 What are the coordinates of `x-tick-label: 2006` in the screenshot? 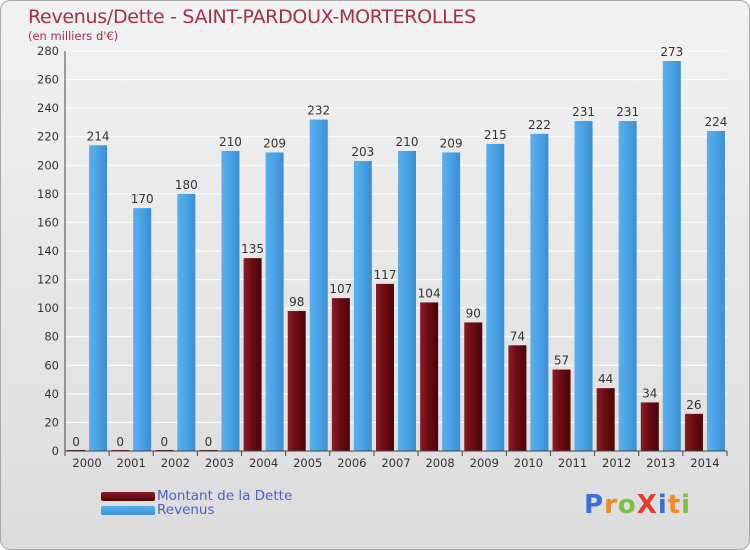 It's located at (351, 463).